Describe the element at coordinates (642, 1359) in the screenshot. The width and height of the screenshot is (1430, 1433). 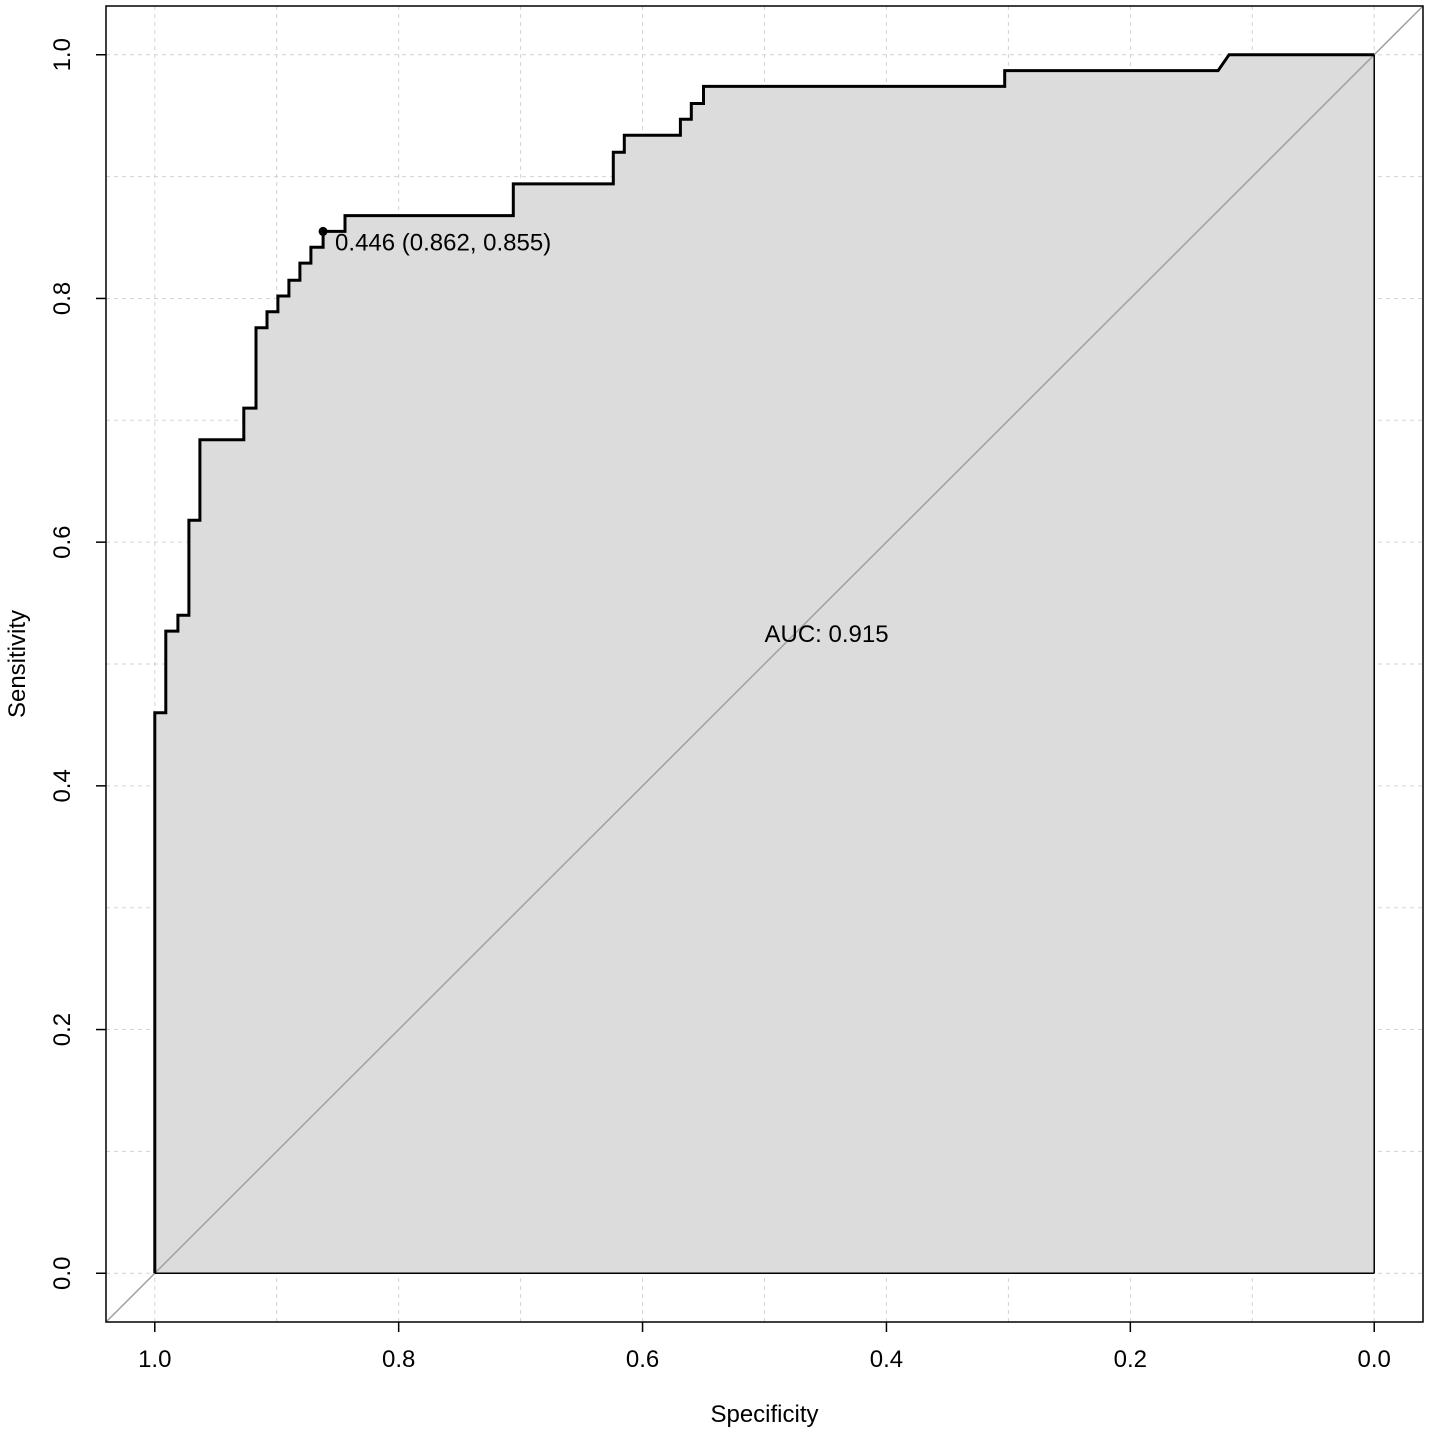
I see `x-tick-label: 0.6` at that location.